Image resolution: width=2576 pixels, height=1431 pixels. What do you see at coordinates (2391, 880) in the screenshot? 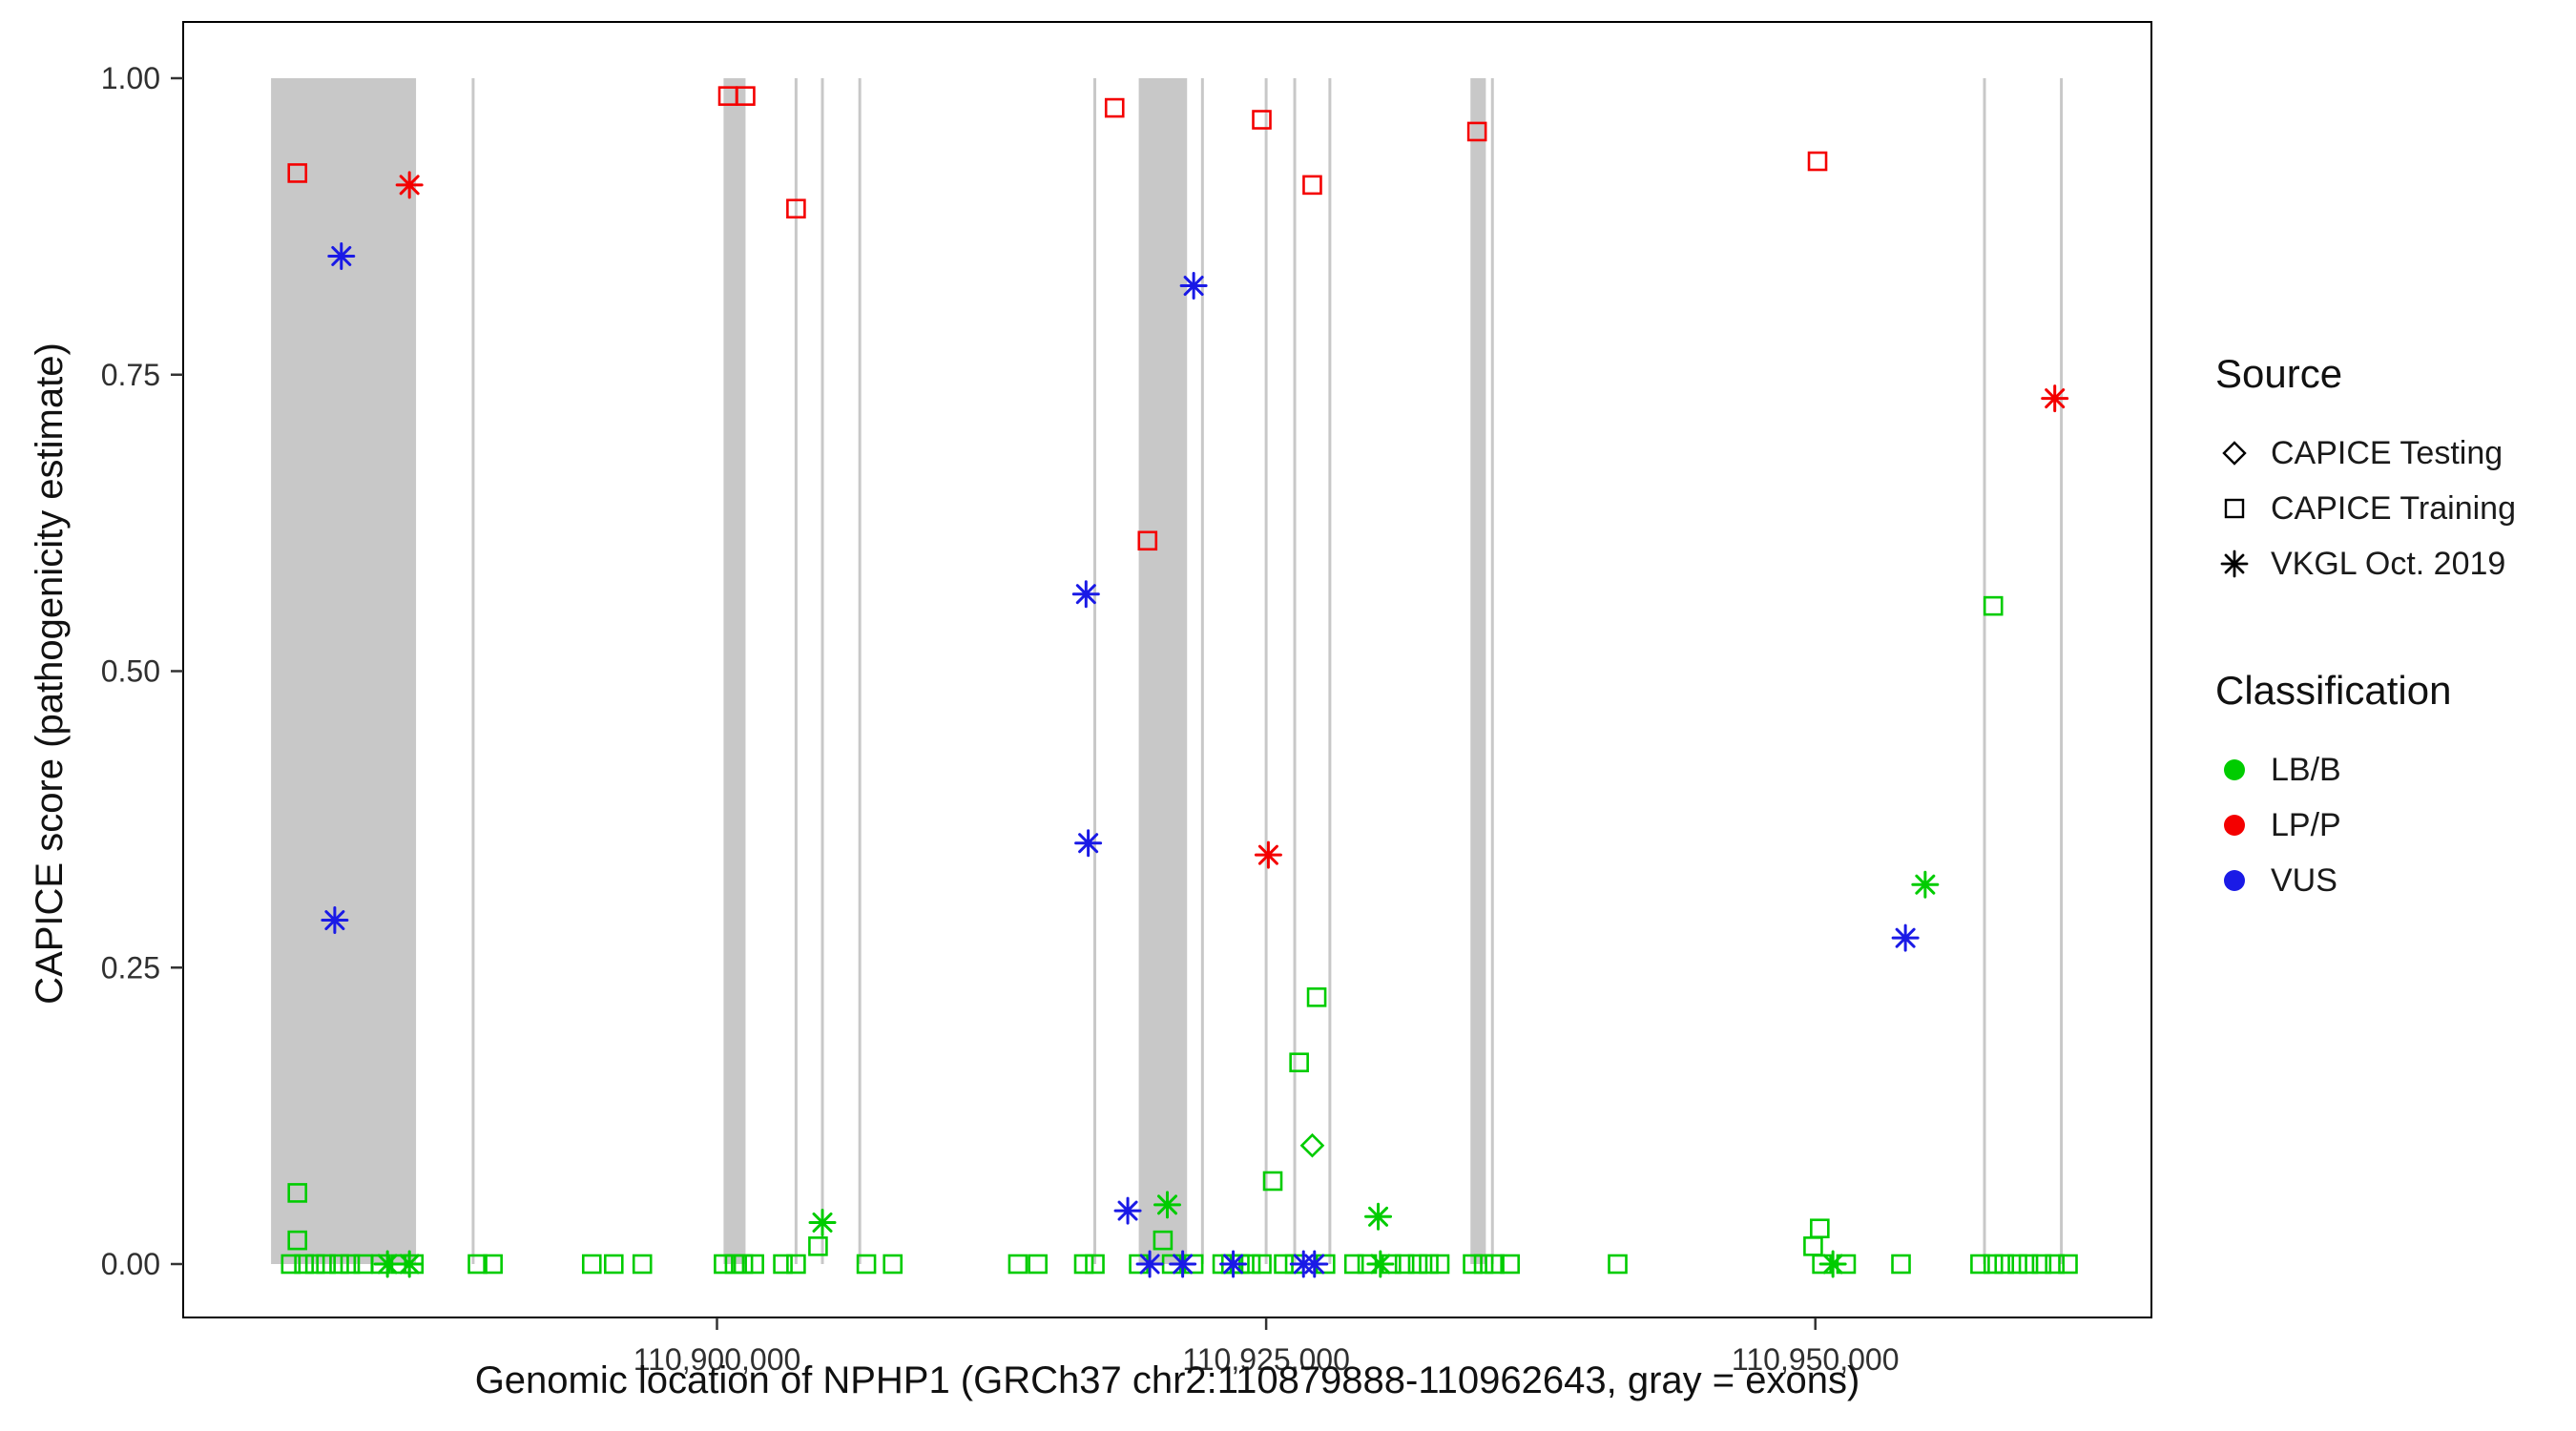
I see `legend-item-vus: VUS` at bounding box center [2391, 880].